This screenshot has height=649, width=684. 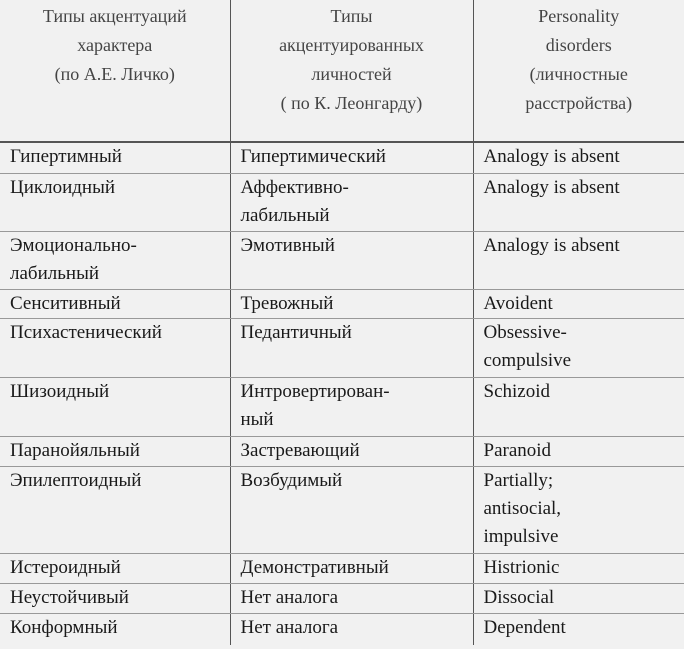 I want to click on table-cell: Эмотивный, so click(x=351, y=260).